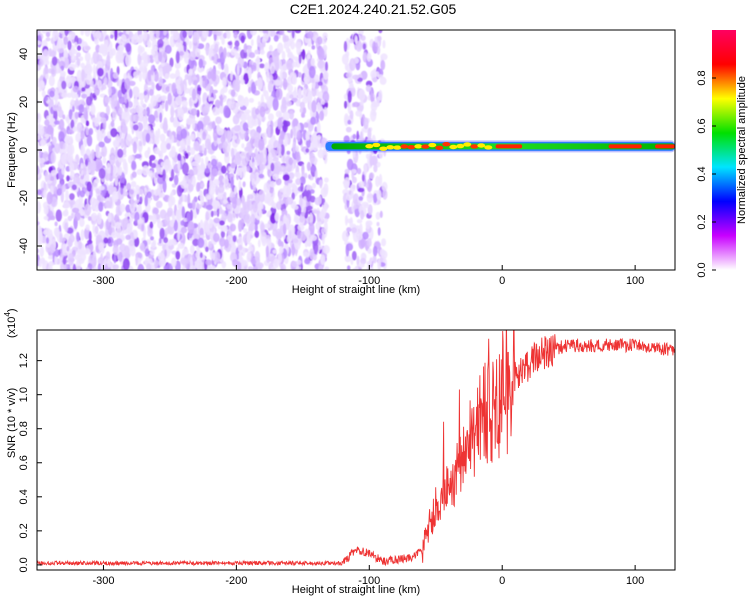 The width and height of the screenshot is (750, 600). Describe the element at coordinates (369, 281) in the screenshot. I see `spectrogram-x-tick-label: -100` at that location.